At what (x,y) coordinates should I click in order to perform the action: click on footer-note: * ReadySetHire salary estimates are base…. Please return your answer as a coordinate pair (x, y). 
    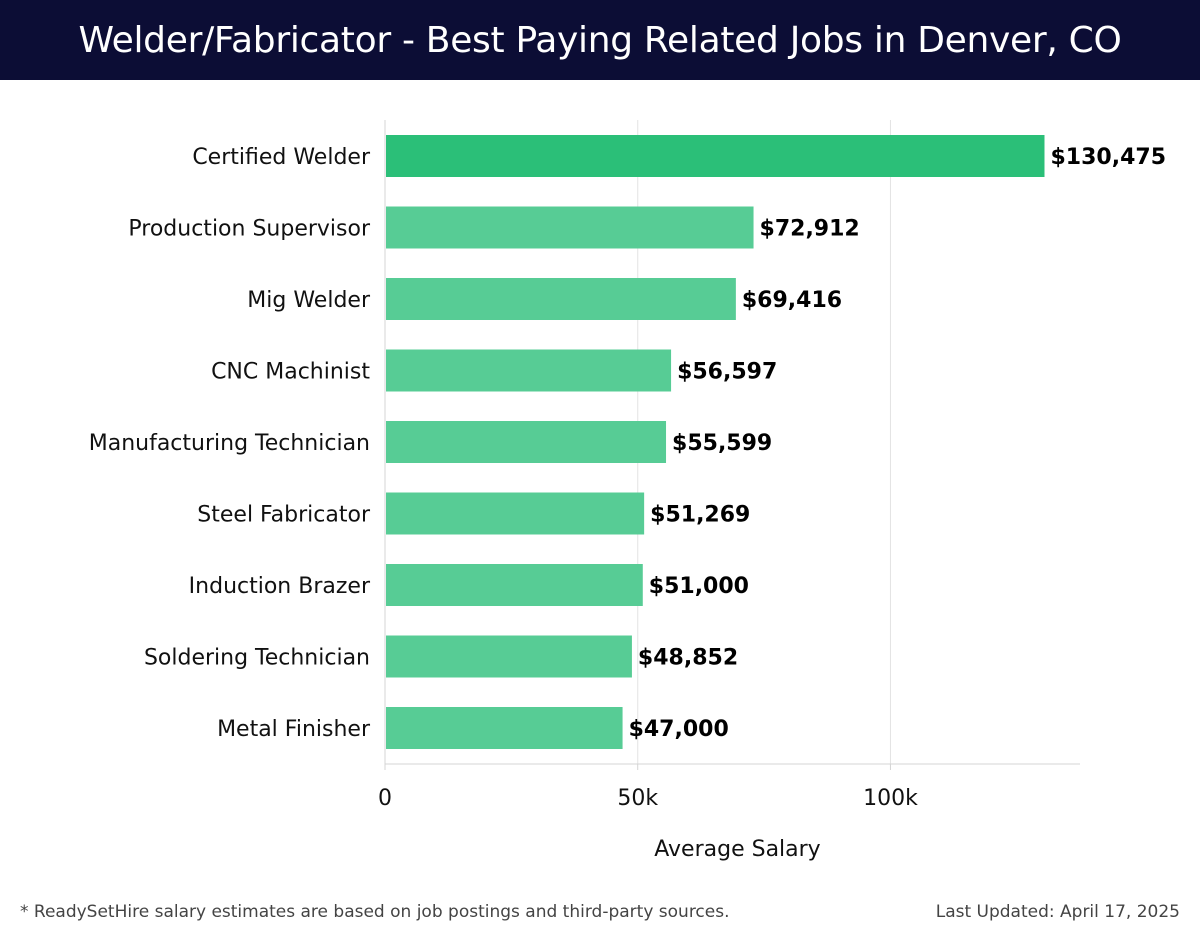
    Looking at the image, I should click on (375, 912).